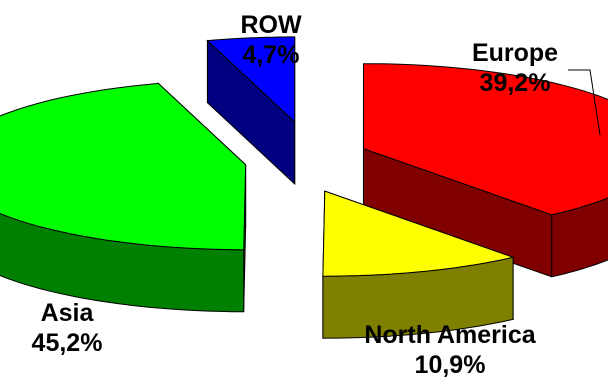 The image size is (608, 390). What do you see at coordinates (67, 343) in the screenshot?
I see `label-asia-value: 45,2%` at bounding box center [67, 343].